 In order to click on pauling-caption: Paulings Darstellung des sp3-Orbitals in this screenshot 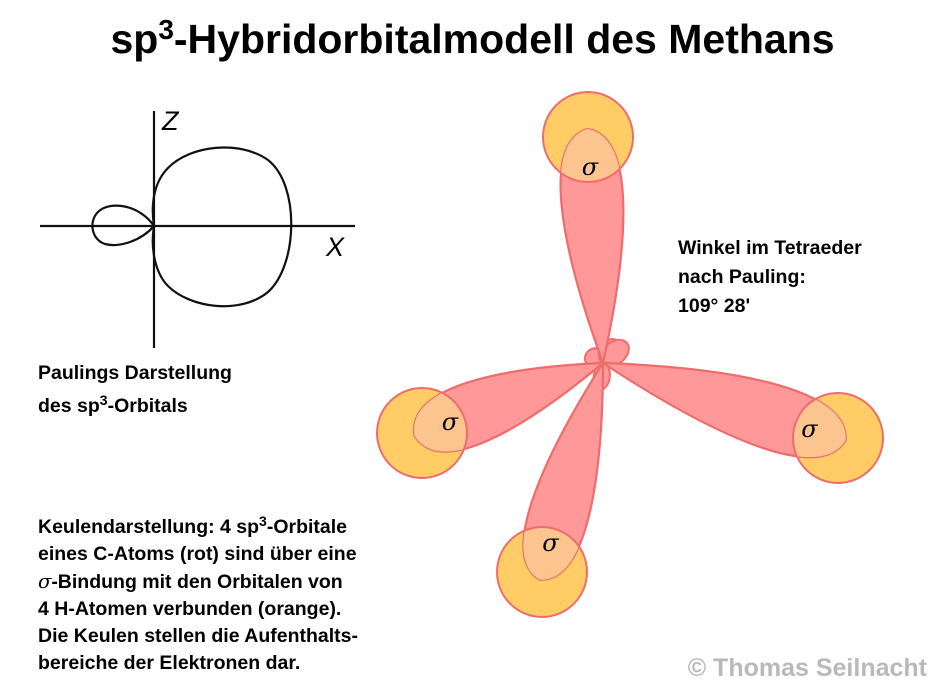, I will do `click(135, 389)`.